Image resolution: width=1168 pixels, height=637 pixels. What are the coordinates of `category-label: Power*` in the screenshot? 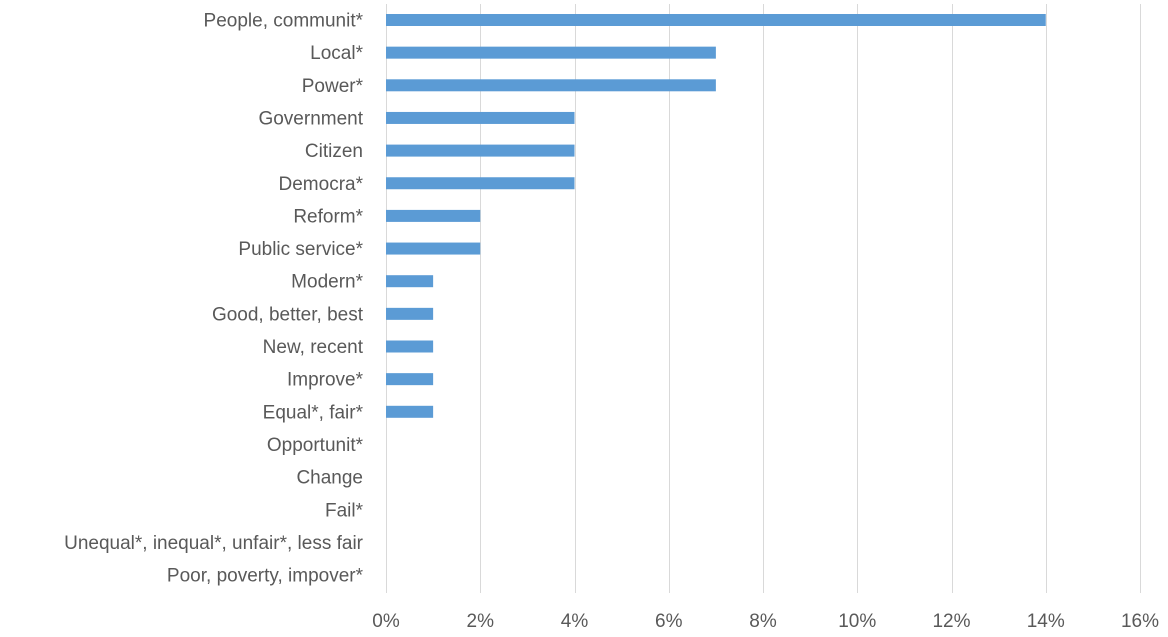 It's located at (333, 86).